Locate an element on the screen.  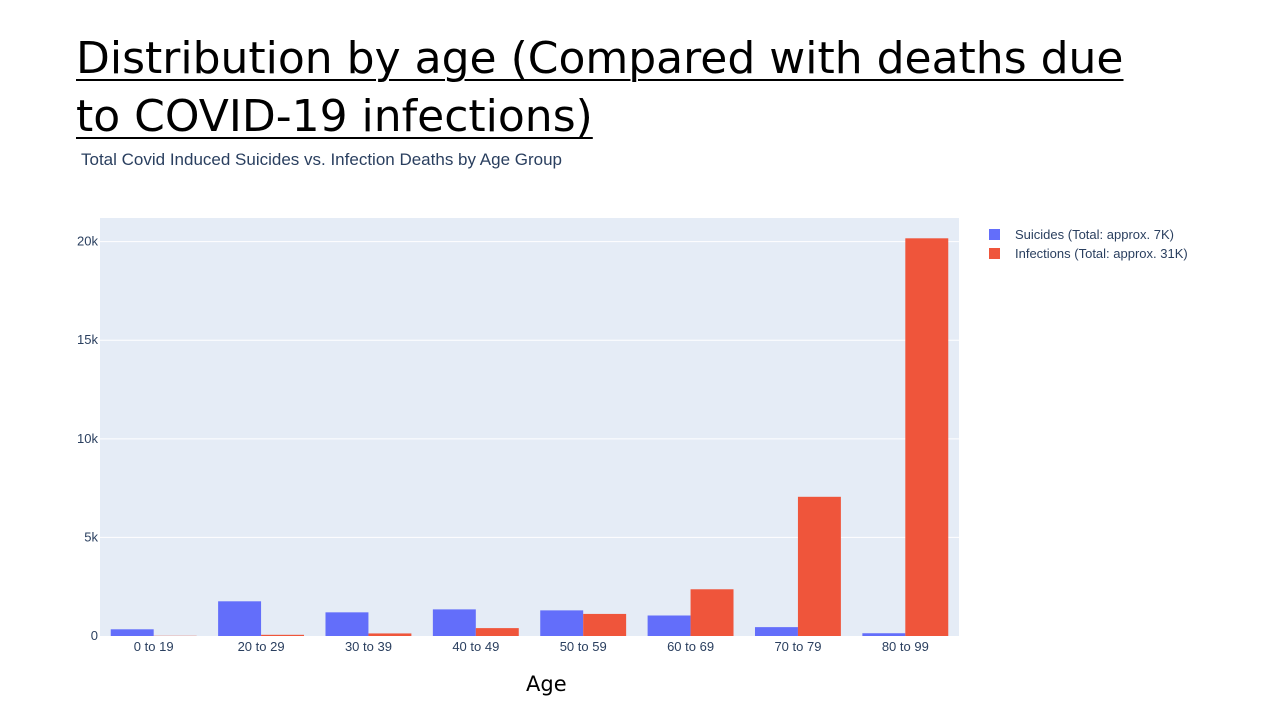
x-tick-label: 30 to 39 is located at coordinates (368, 646).